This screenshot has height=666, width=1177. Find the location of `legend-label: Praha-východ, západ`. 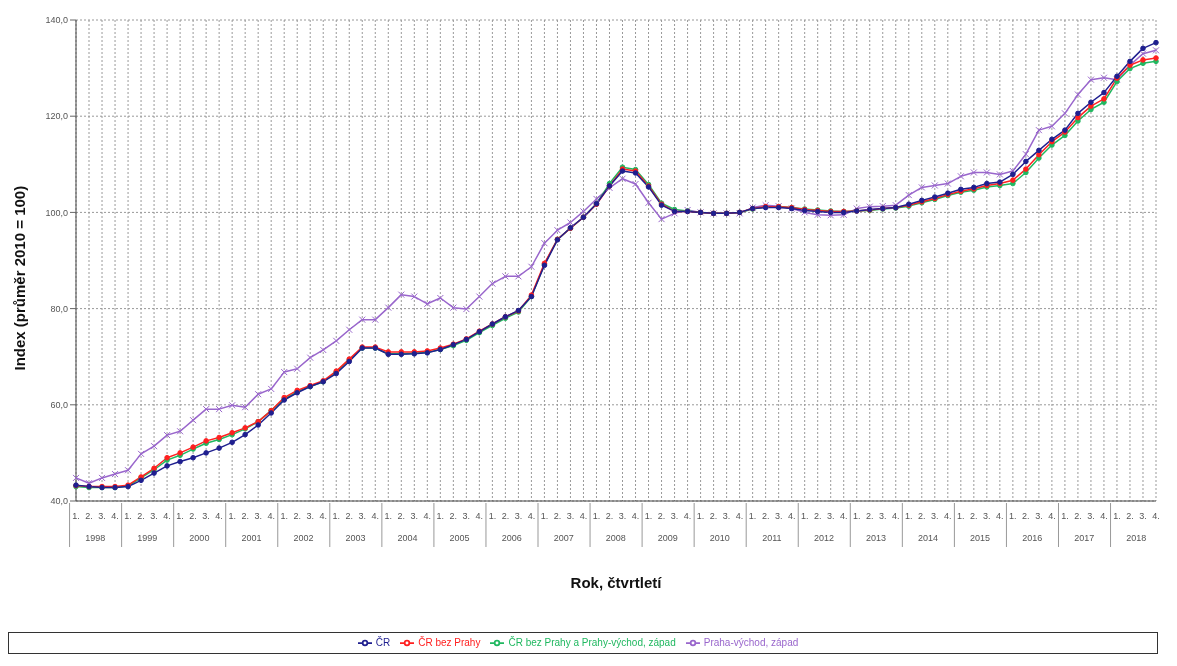

legend-label: Praha-východ, západ is located at coordinates (751, 642).